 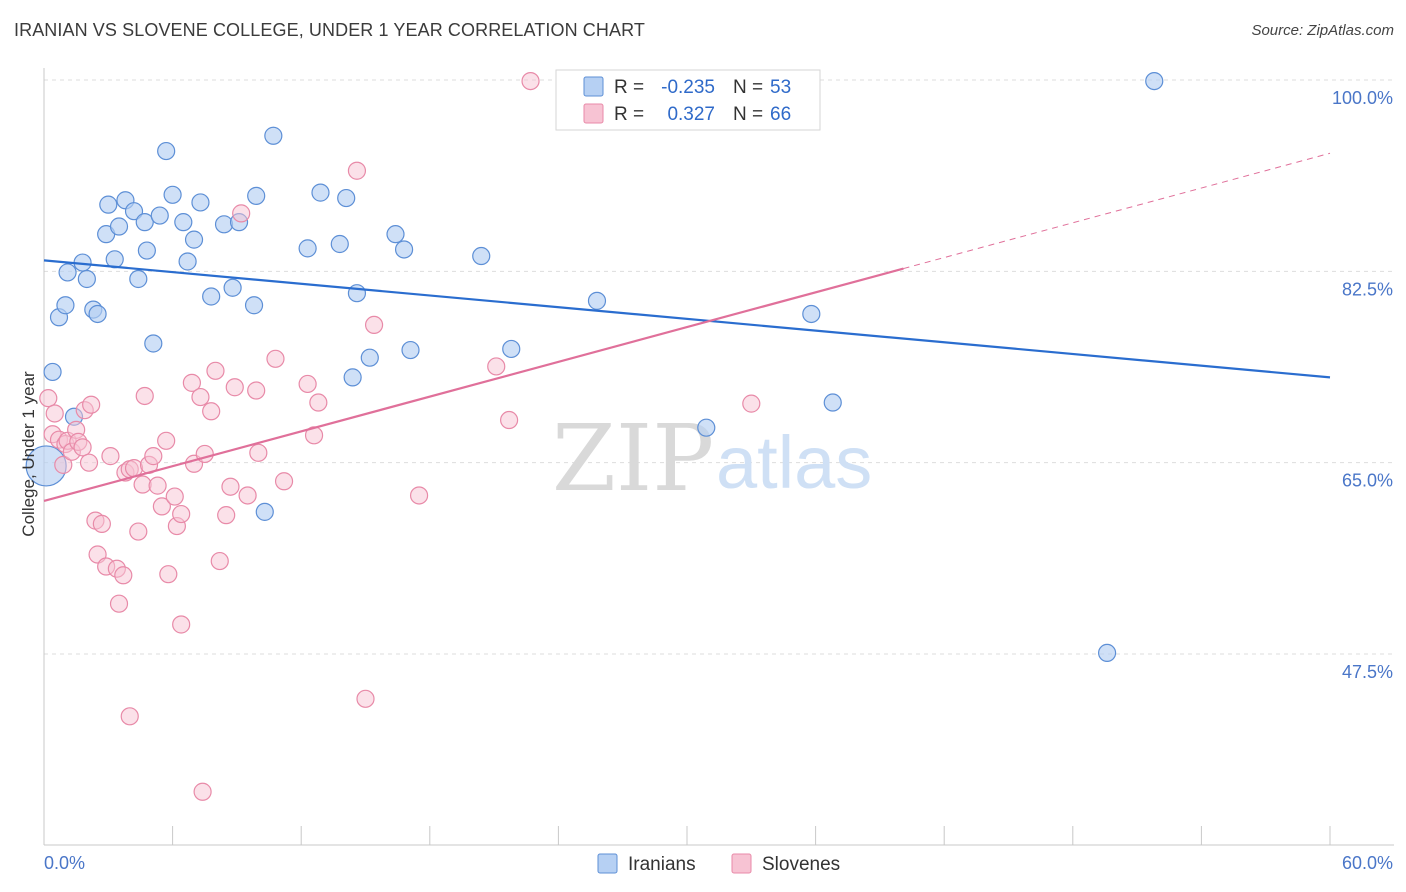 I want to click on x-tick-labels: 0.0% 60.0%, so click(x=718, y=863).